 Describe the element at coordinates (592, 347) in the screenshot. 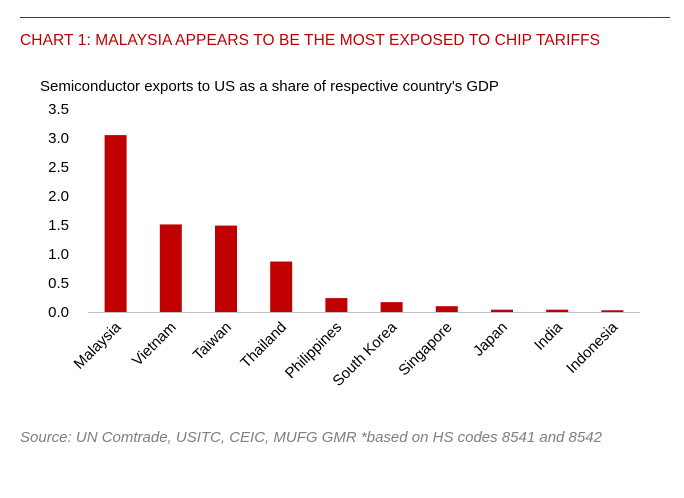

I see `x-tick-label: Indonesia` at that location.